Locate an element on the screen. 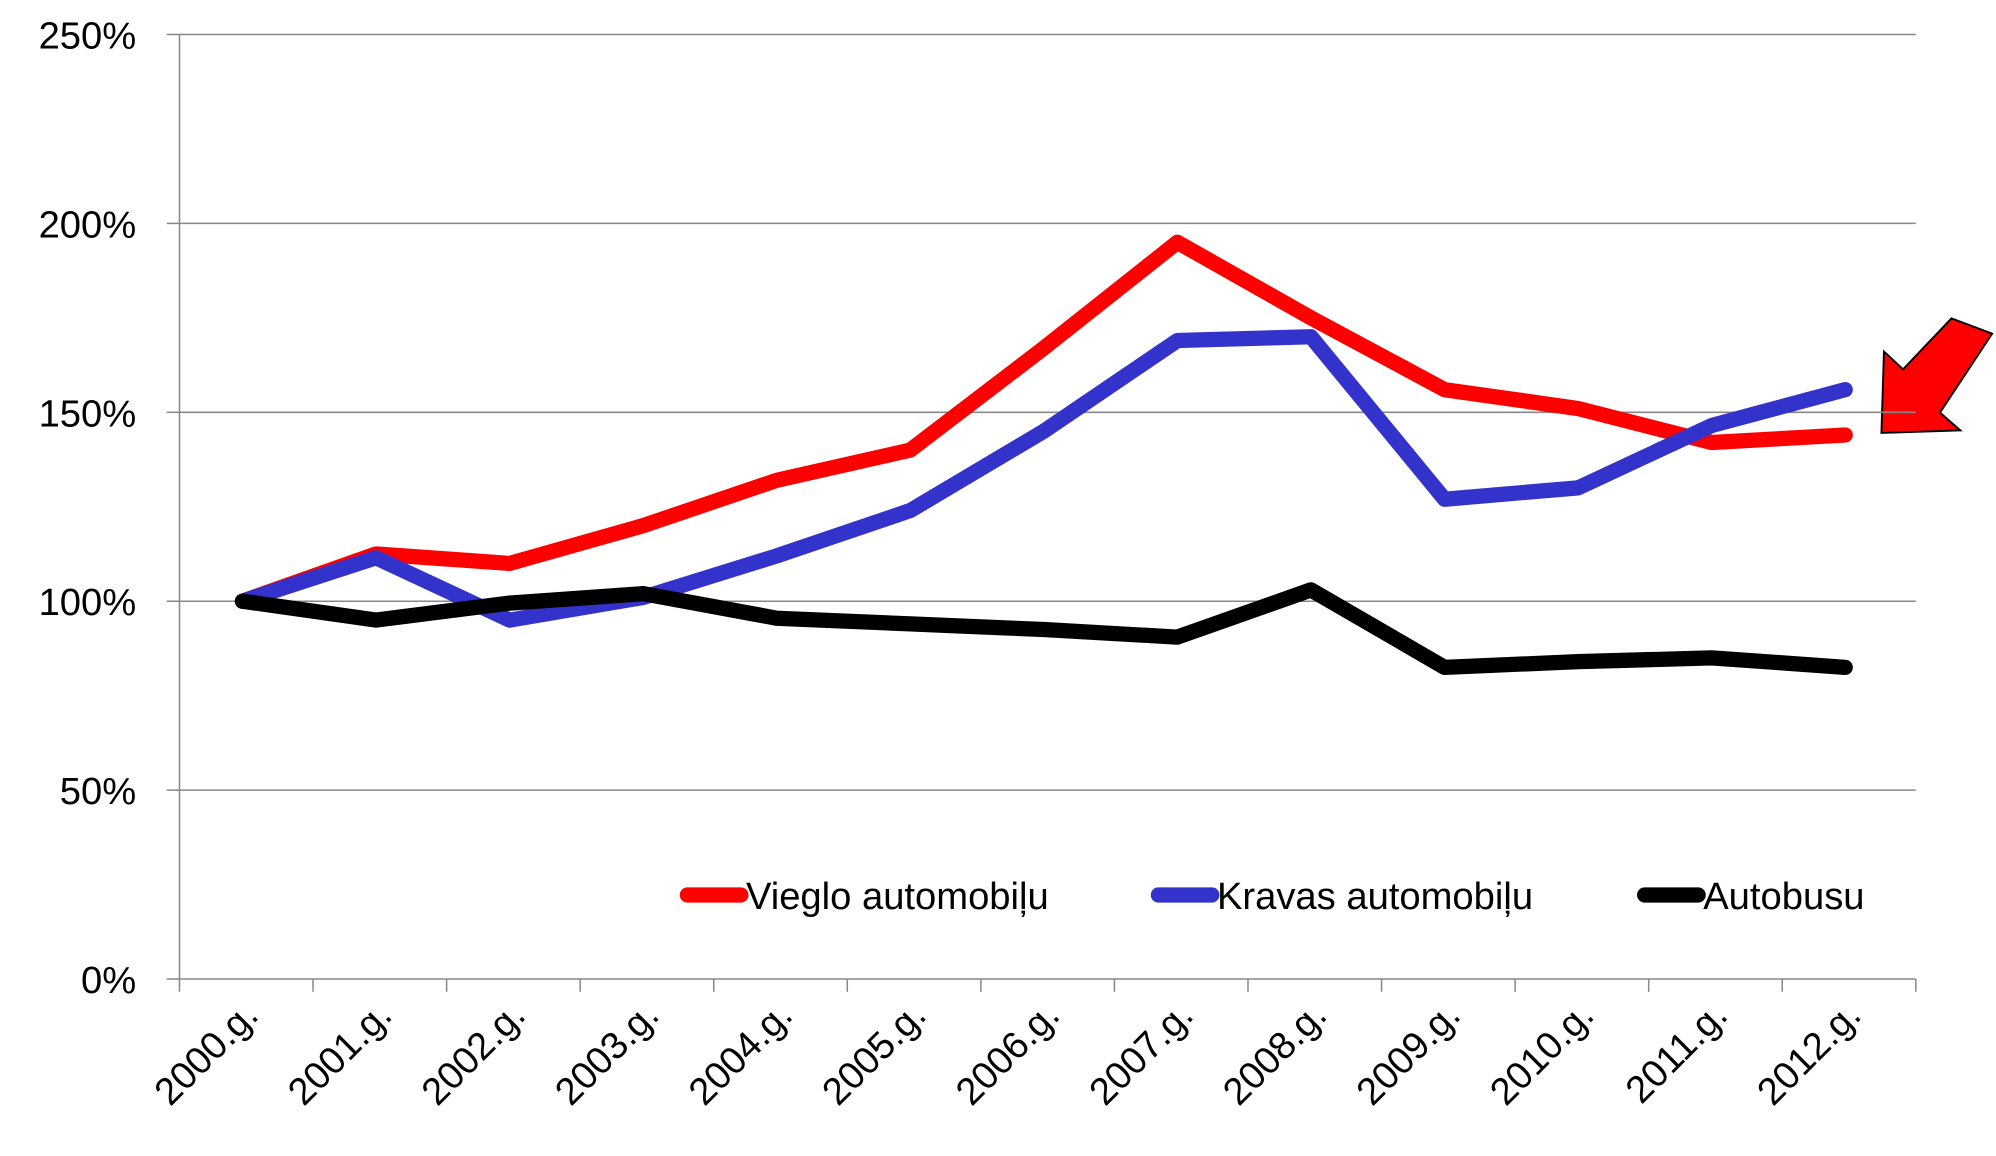 Image resolution: width=1996 pixels, height=1156 pixels. x-tick-label: 2012.g. is located at coordinates (1809, 1053).